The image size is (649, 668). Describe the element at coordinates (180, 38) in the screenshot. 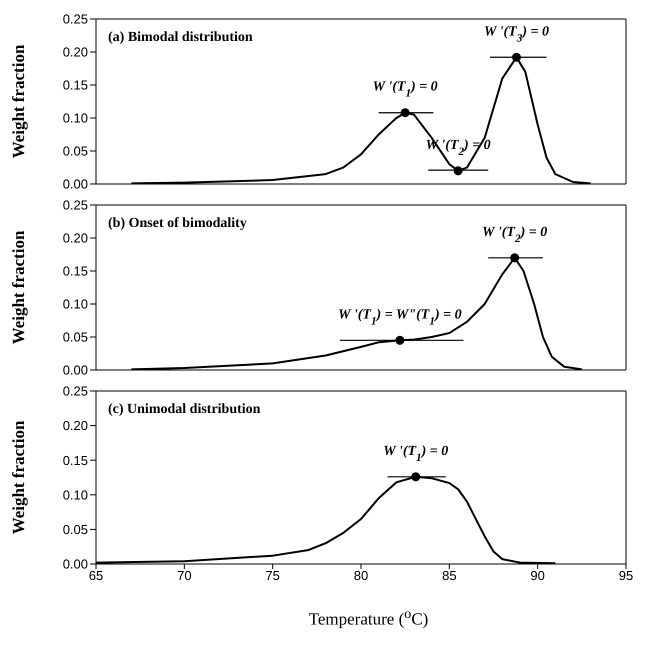

I see `annotation: (a) Bimodal distribution` at that location.